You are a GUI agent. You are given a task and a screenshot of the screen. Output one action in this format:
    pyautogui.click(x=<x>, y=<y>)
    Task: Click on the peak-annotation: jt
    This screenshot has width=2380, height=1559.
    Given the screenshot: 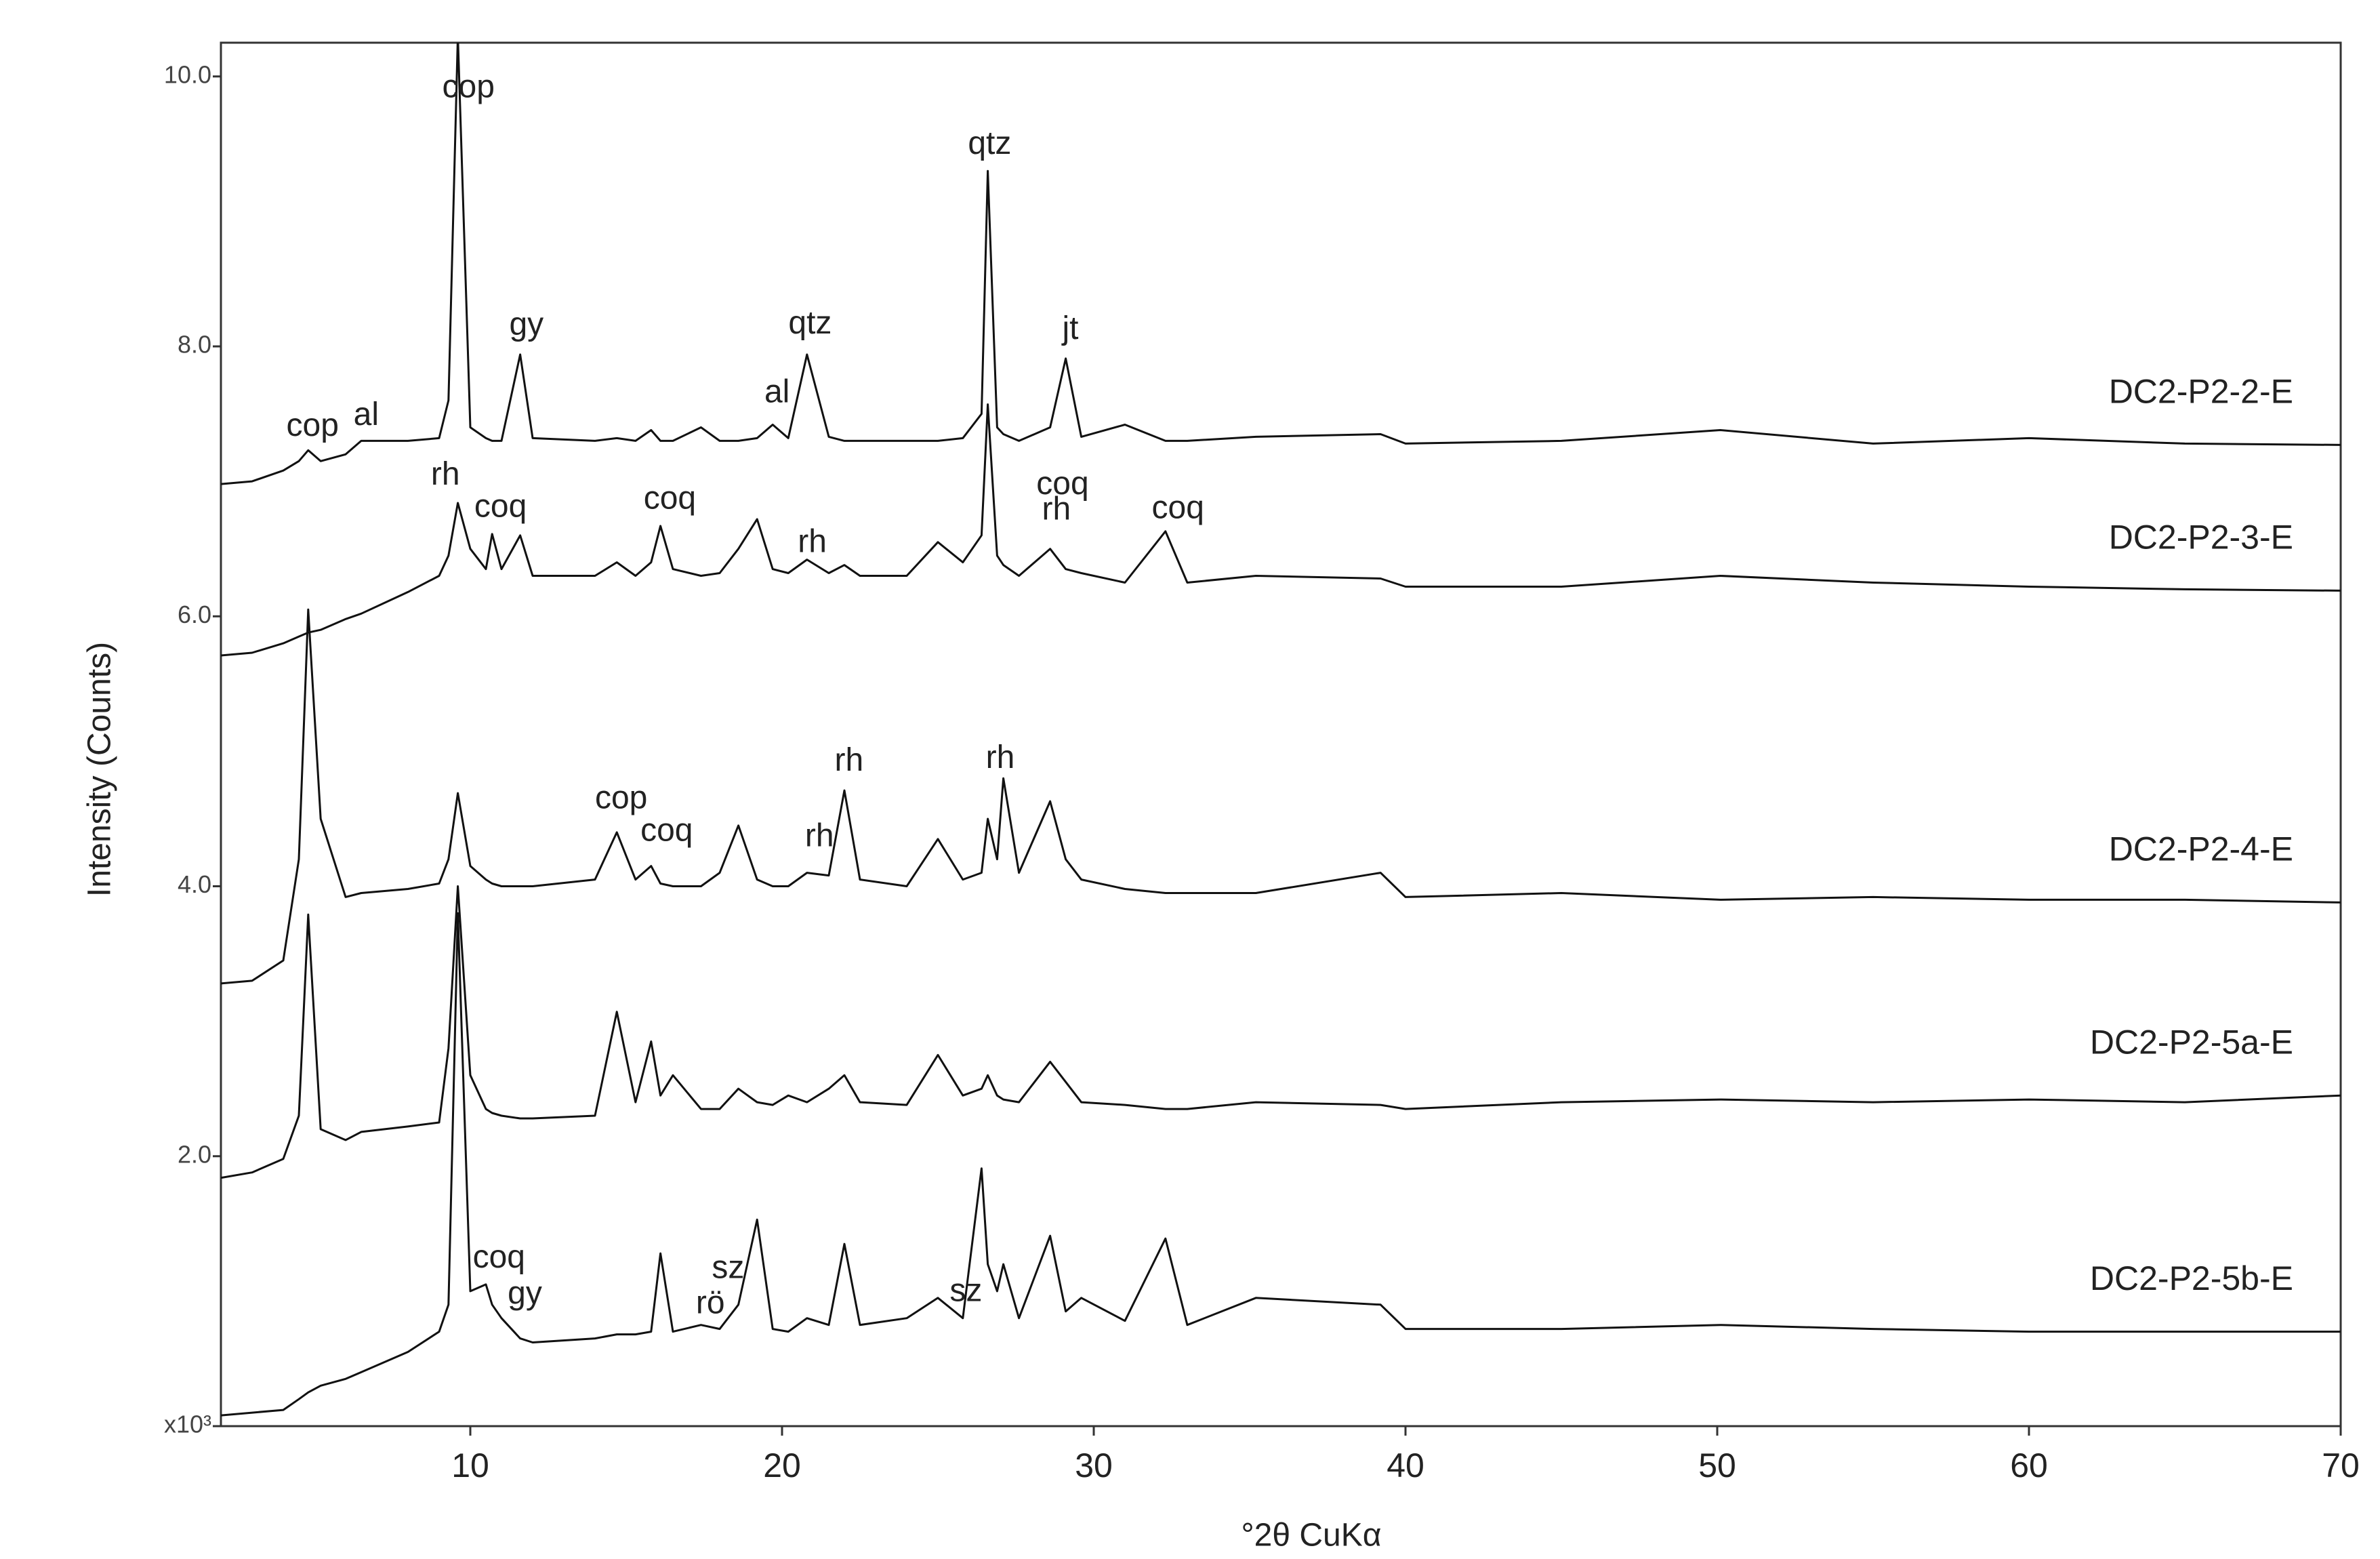 What is the action you would take?
    pyautogui.click(x=1070, y=328)
    